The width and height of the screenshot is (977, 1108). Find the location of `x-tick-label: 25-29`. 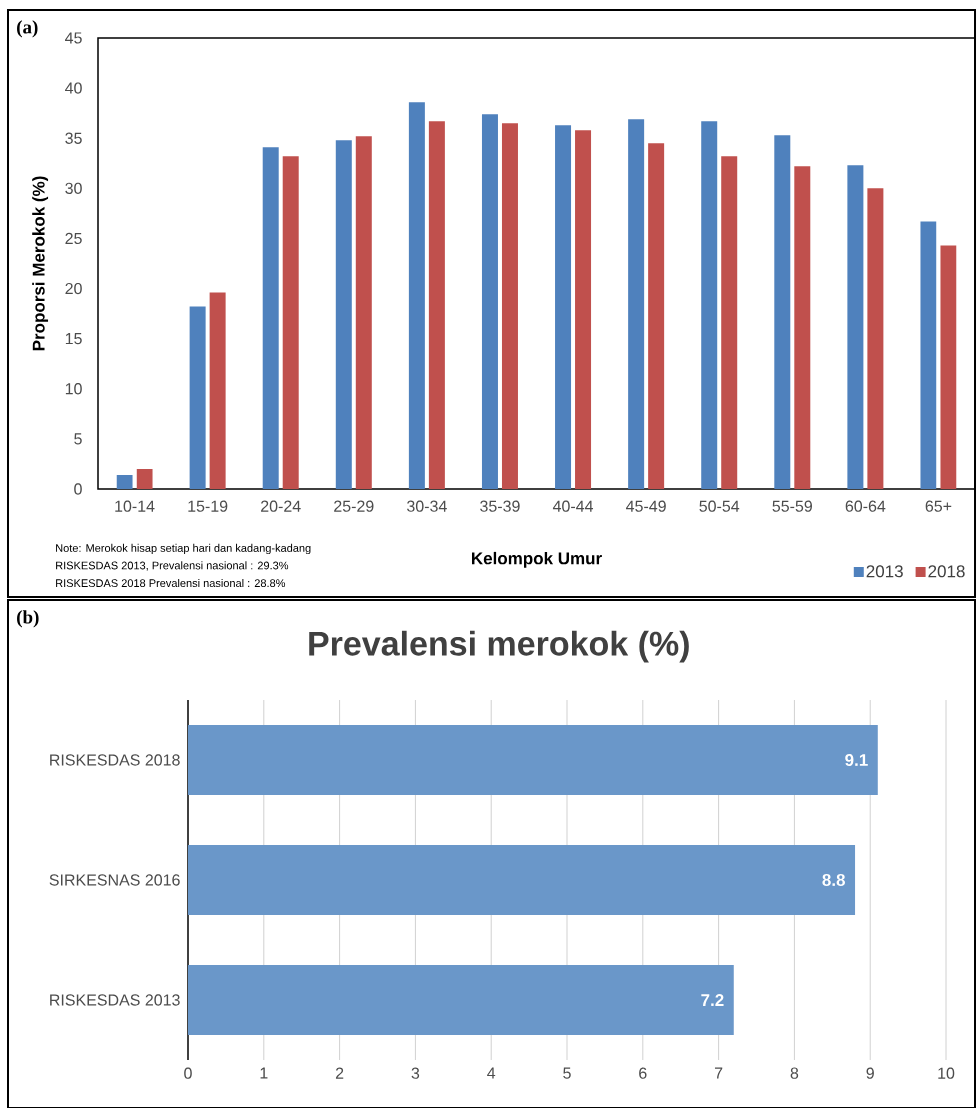

x-tick-label: 25-29 is located at coordinates (354, 506).